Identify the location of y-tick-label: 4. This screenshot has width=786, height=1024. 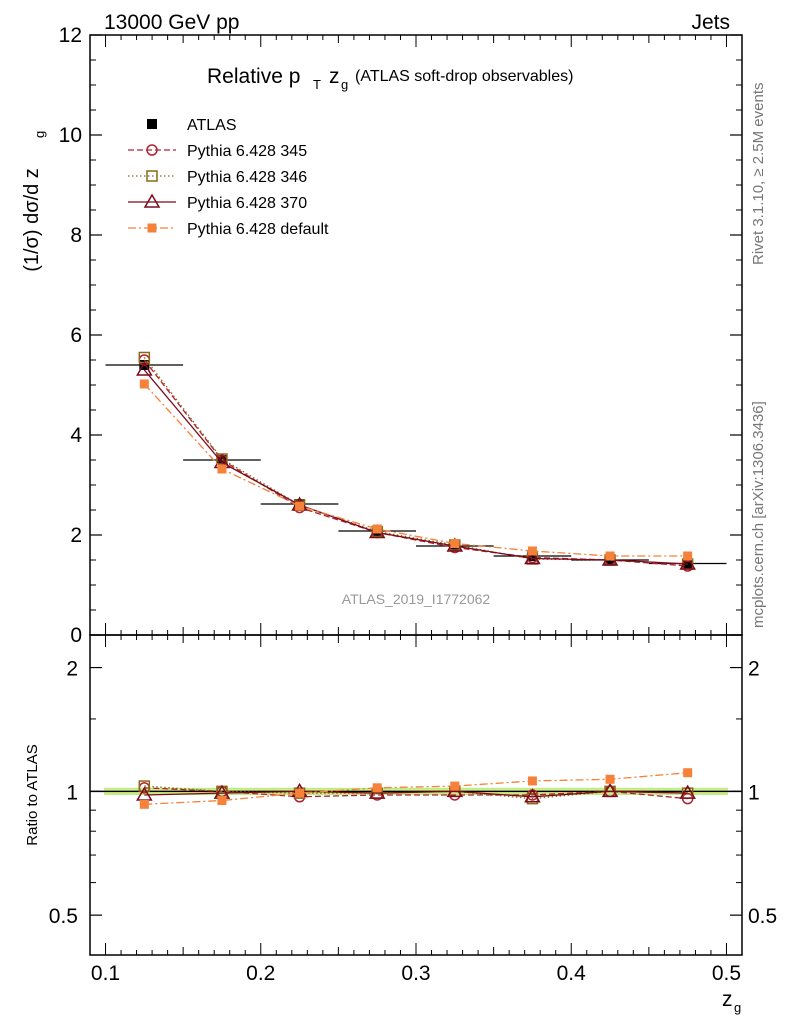
(76, 435).